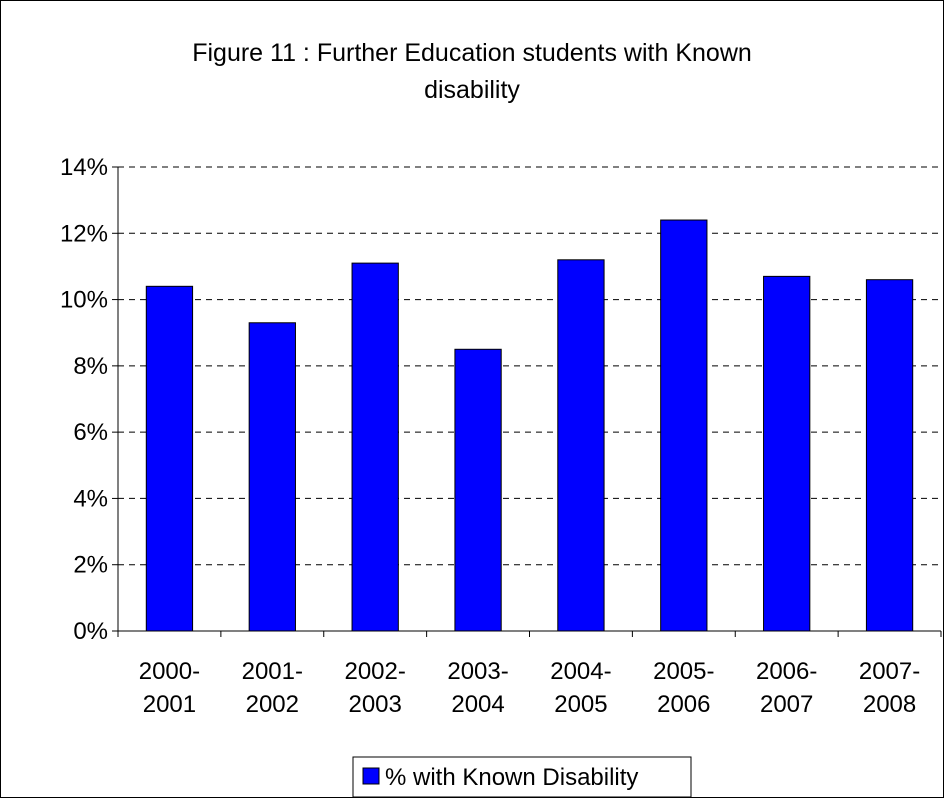 Image resolution: width=944 pixels, height=798 pixels. Describe the element at coordinates (169, 704) in the screenshot. I see `x-tick-label: 2001` at that location.